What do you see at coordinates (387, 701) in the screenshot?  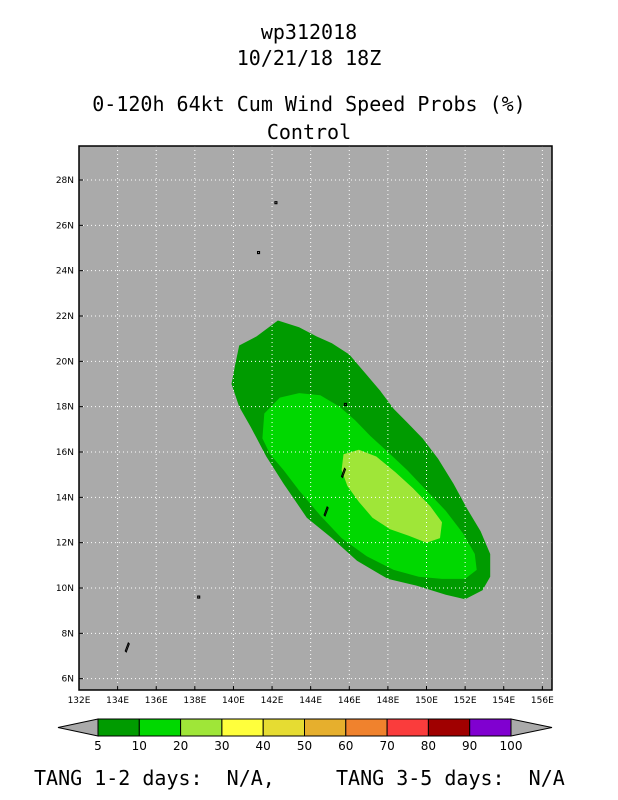 I see `x-tick-label: 148E` at bounding box center [387, 701].